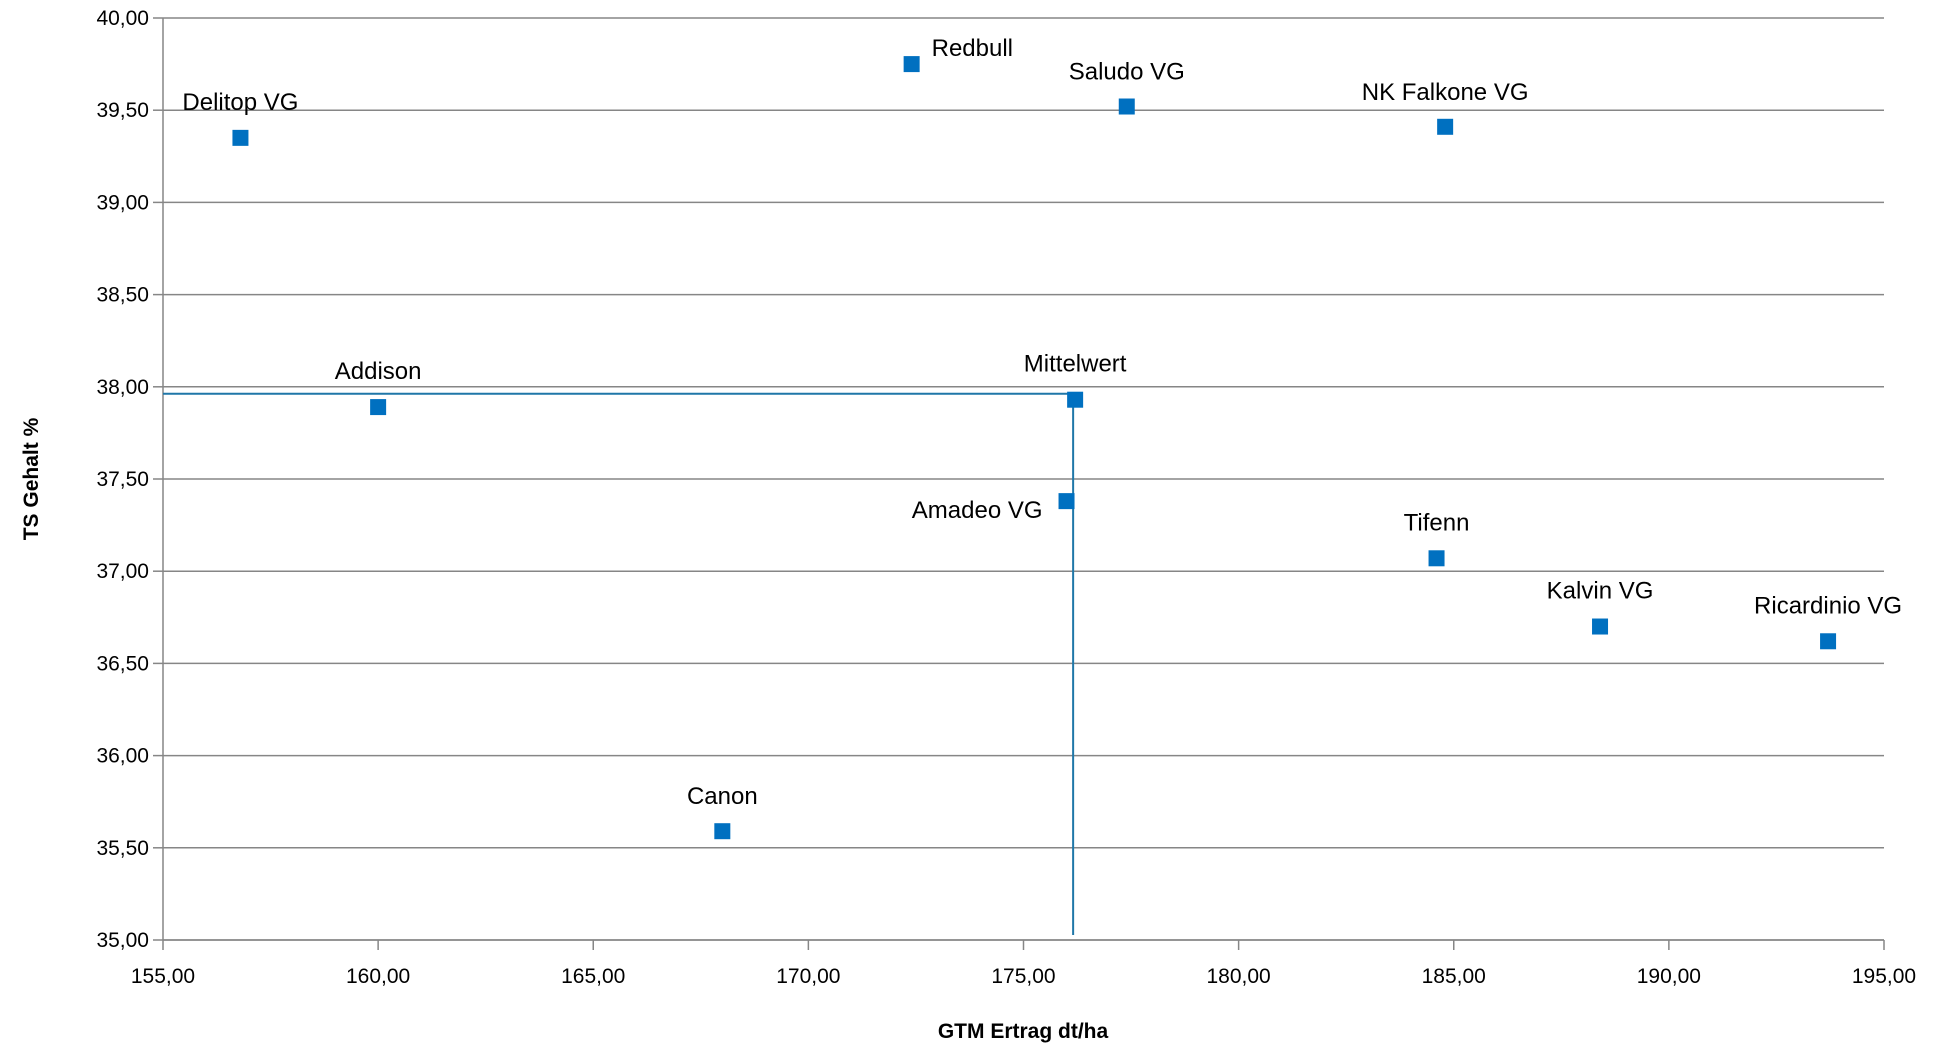 This screenshot has width=1946, height=1047. I want to click on y-tick-label: 36,00, so click(122, 756).